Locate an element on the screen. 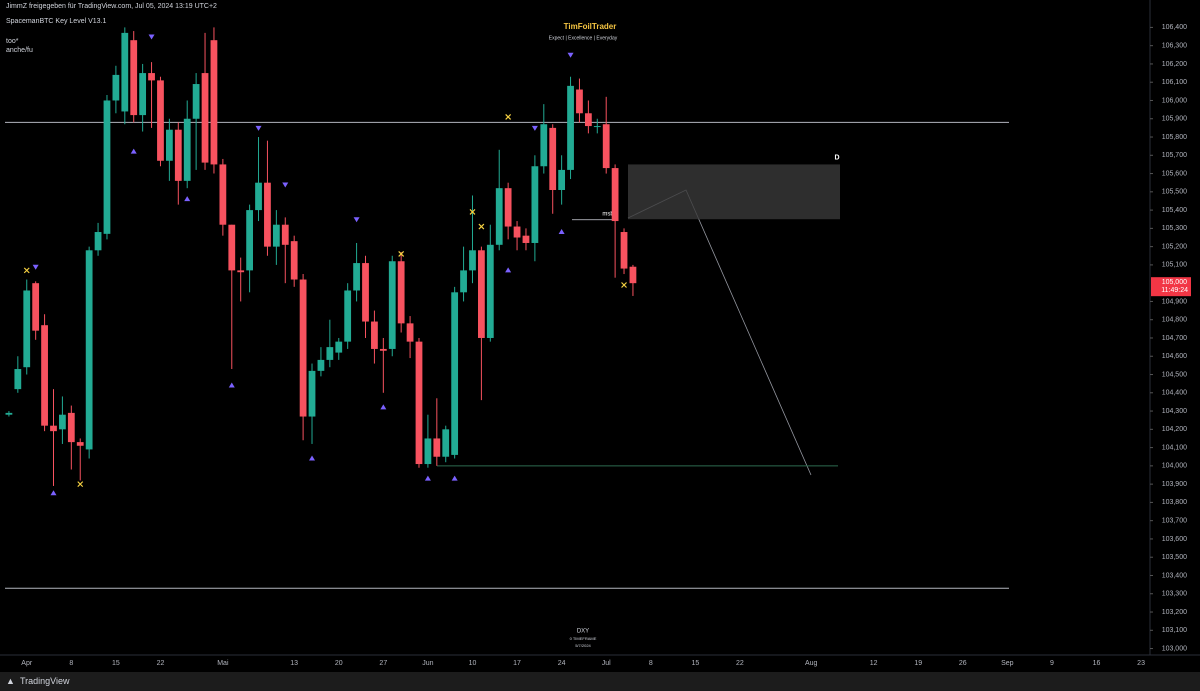 The width and height of the screenshot is (1200, 691). y-tick-label: 104,900 is located at coordinates (1174, 301).